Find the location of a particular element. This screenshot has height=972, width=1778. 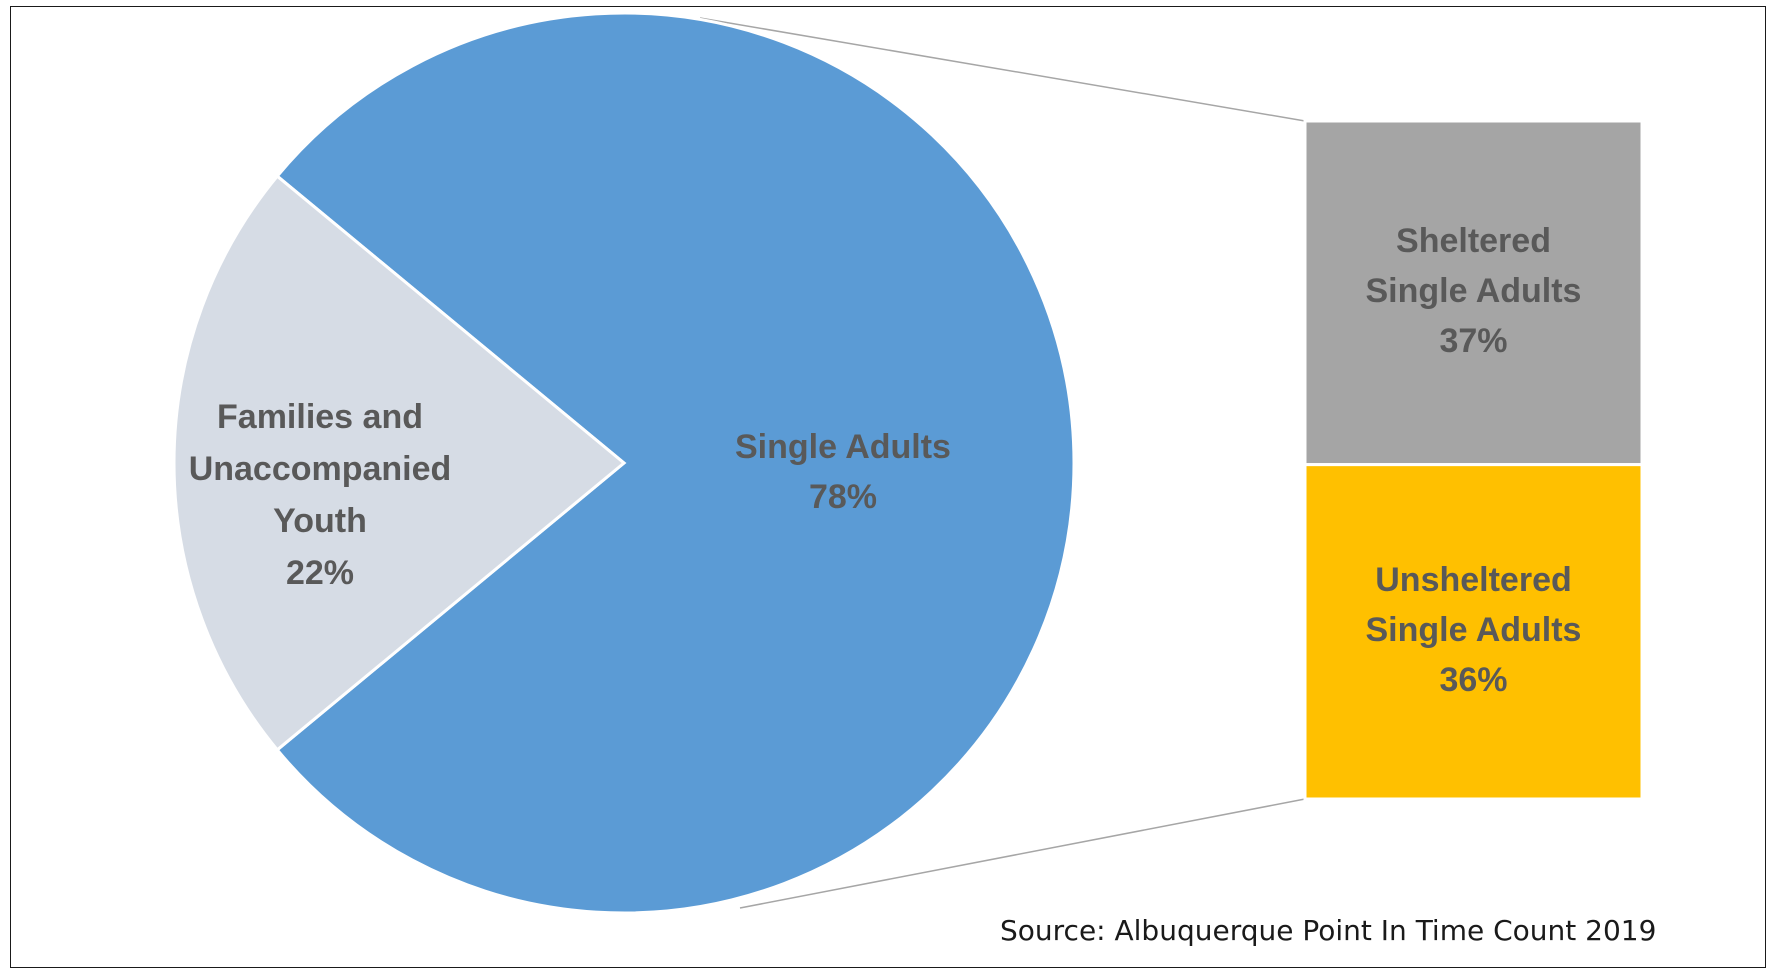

connector-line-top is located at coordinates (1002, 69).